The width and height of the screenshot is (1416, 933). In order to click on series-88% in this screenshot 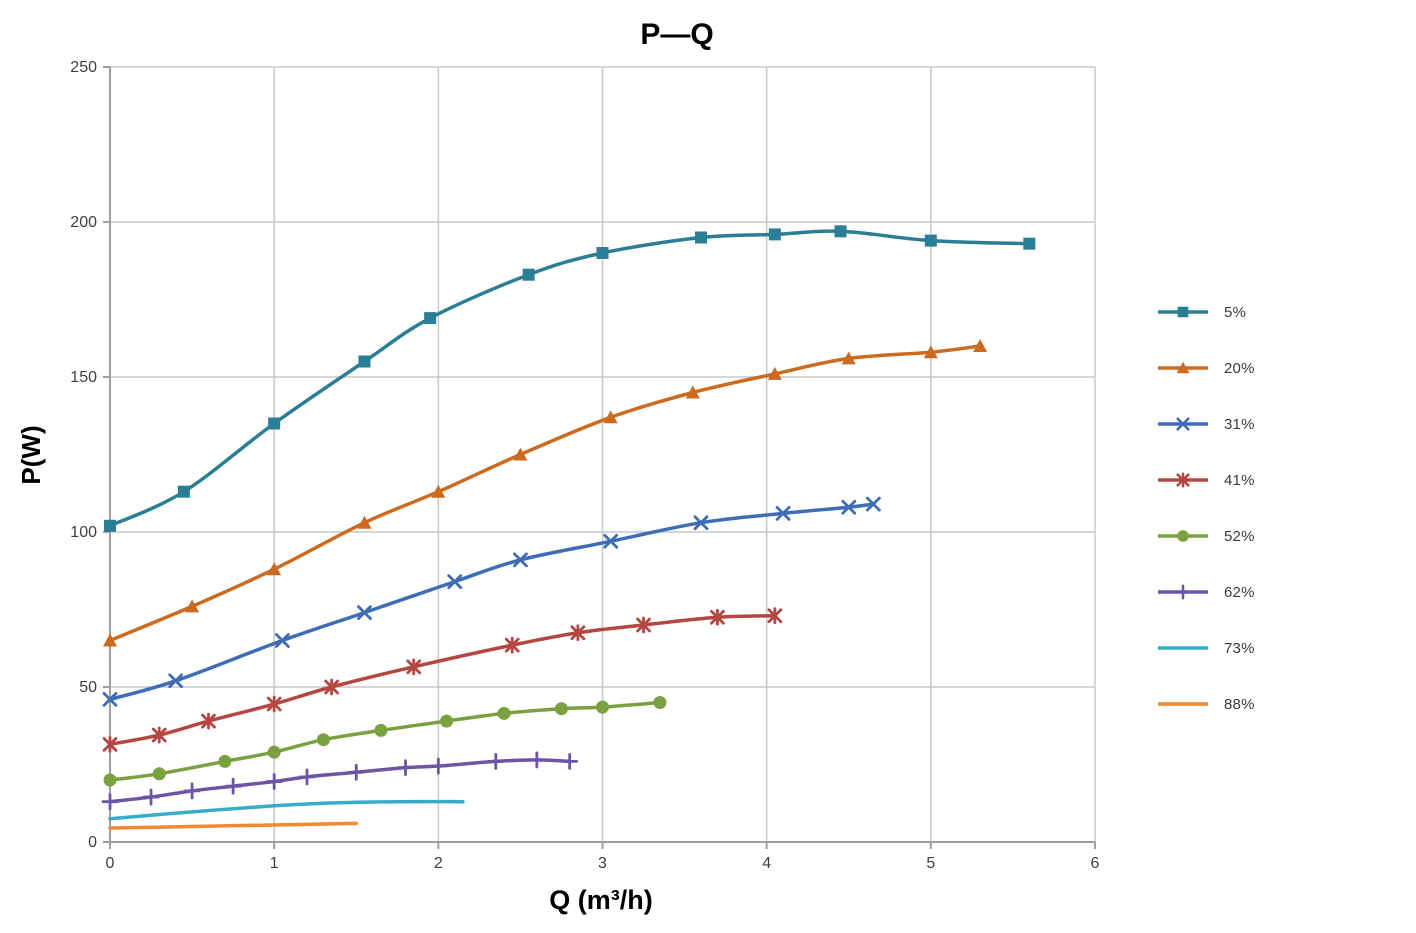, I will do `click(233, 825)`.